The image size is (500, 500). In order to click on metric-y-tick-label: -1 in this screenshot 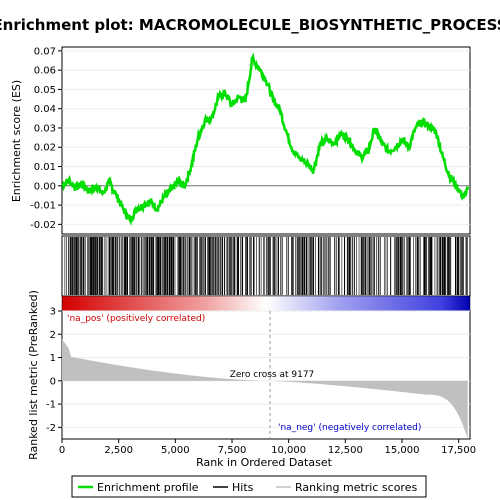, I will do `click(51, 405)`.